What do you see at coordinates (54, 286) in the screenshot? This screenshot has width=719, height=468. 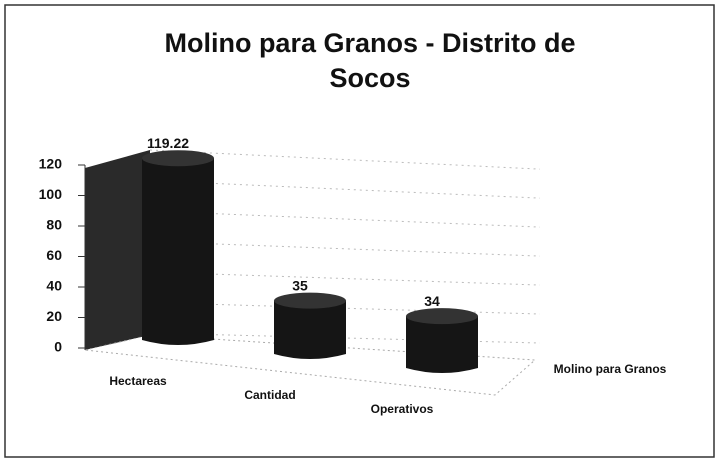 I see `y-tick-label: 40` at bounding box center [54, 286].